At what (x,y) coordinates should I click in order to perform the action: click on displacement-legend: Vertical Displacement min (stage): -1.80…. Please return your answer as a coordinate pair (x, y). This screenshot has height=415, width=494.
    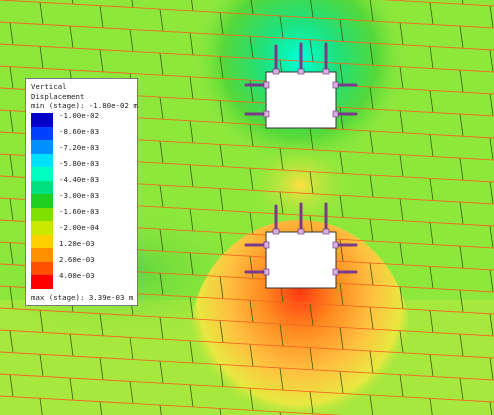
    Looking at the image, I should click on (81, 192).